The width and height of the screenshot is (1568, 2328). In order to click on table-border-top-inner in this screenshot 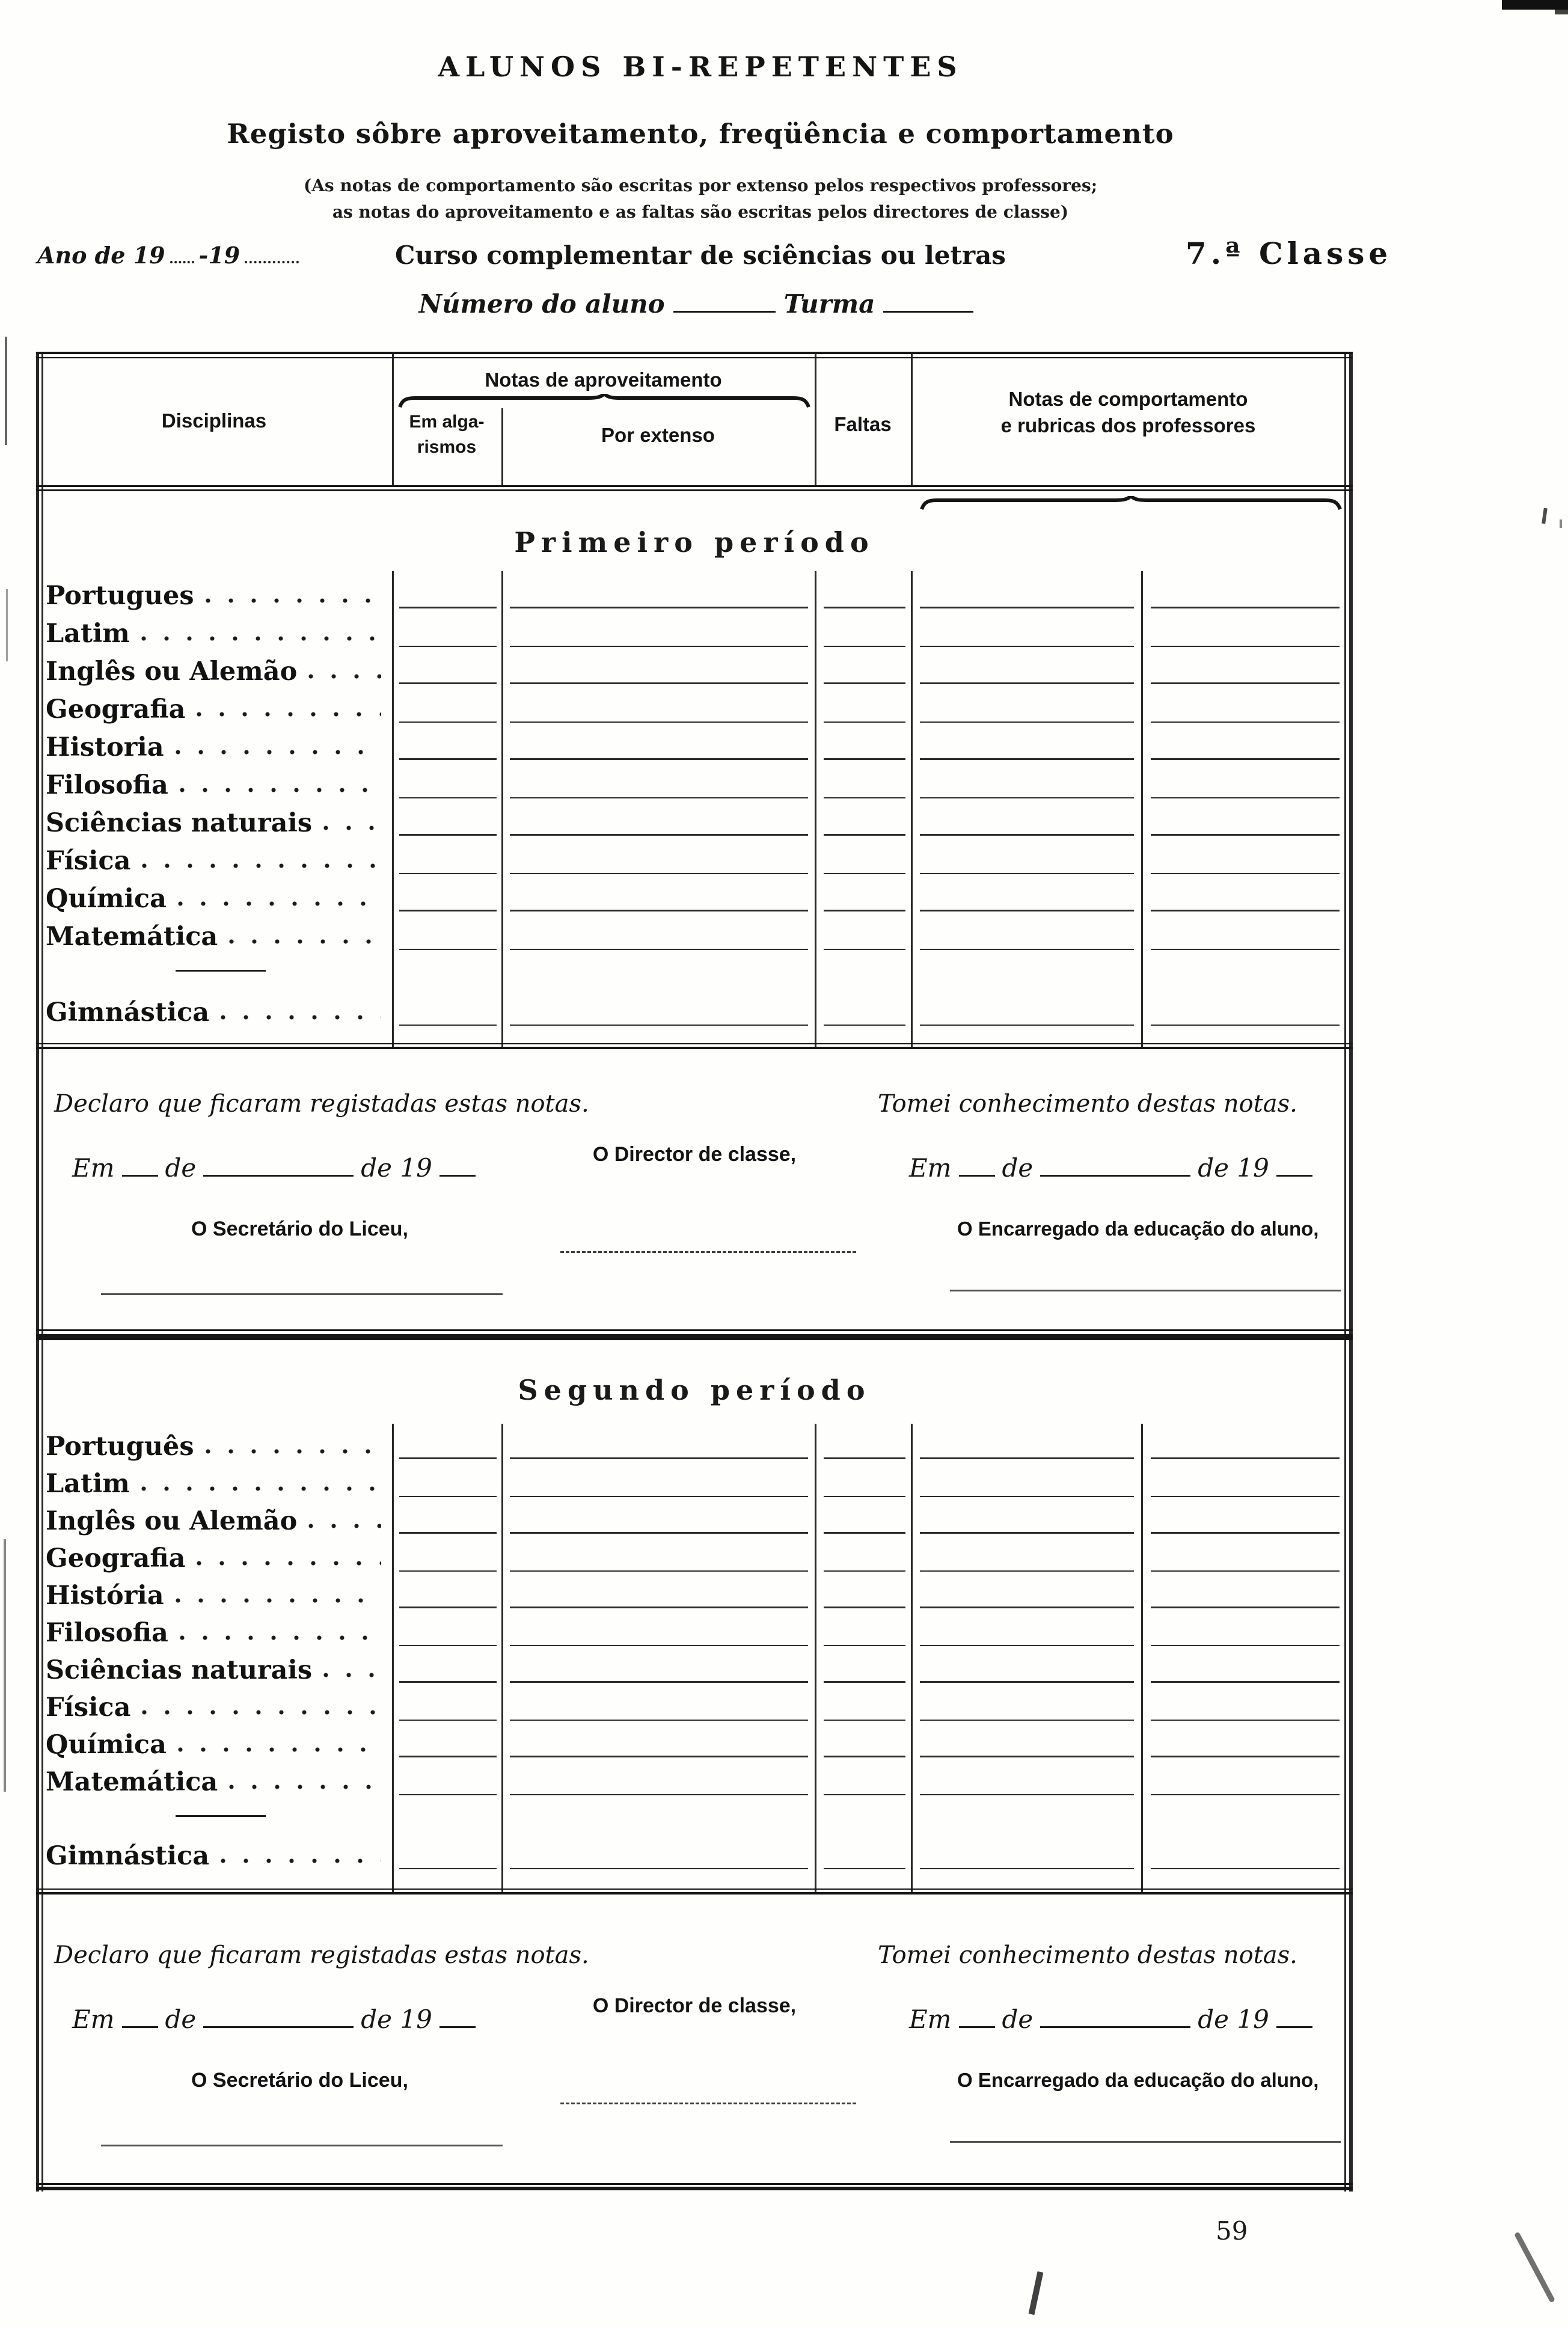, I will do `click(694, 358)`.